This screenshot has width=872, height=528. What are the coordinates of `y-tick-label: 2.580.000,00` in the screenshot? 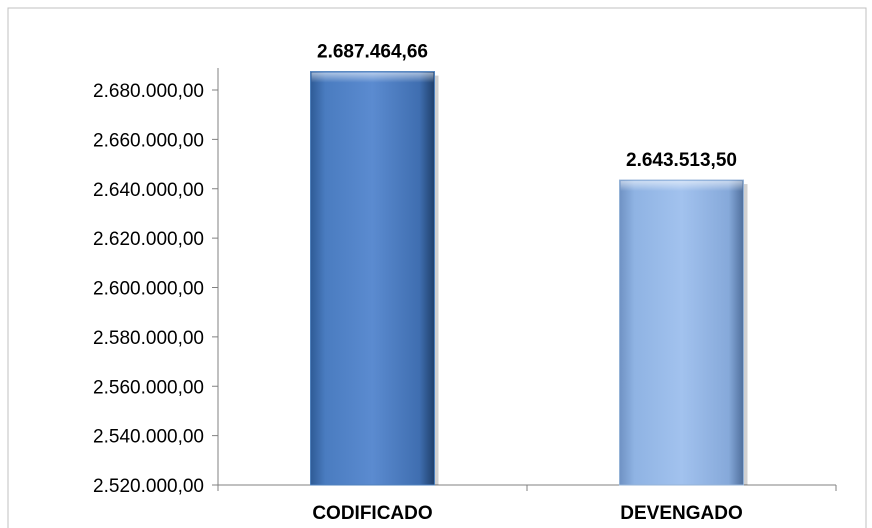 It's located at (148, 338).